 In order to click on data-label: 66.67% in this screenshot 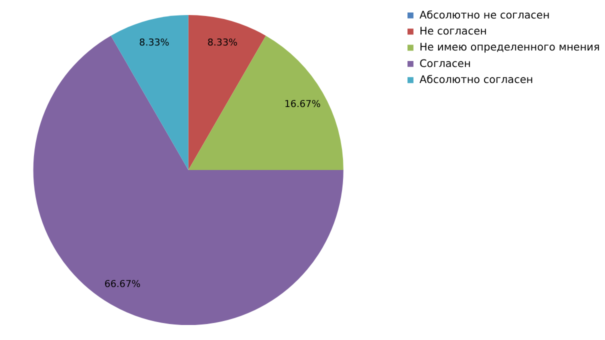, I will do `click(122, 284)`.